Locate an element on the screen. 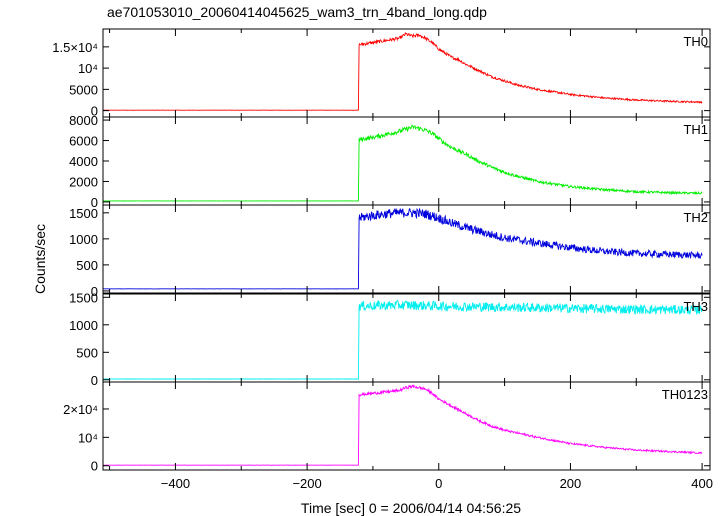 The image size is (723, 516). series-label-th2: TH2 is located at coordinates (695, 217).